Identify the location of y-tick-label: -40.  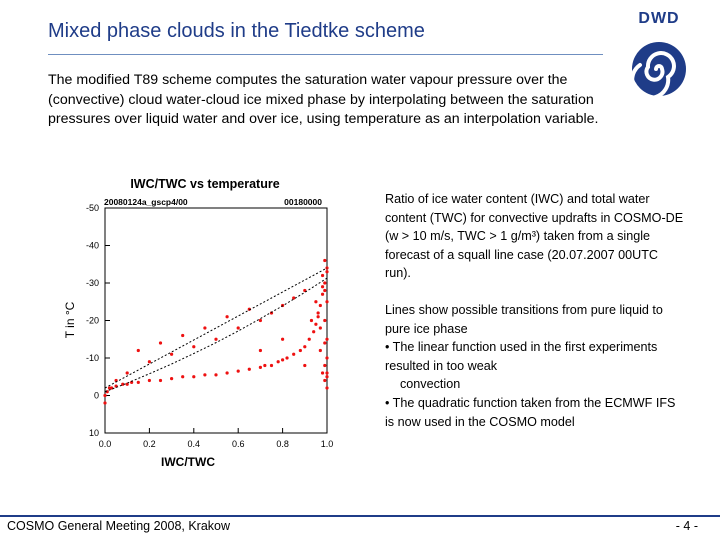
(92, 246).